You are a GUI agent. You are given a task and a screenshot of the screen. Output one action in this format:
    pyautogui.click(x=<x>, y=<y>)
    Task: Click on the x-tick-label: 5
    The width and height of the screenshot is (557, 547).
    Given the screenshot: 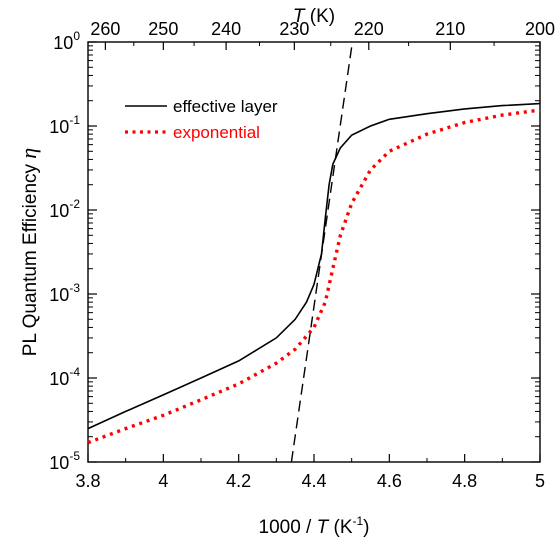 What is the action you would take?
    pyautogui.click(x=540, y=481)
    